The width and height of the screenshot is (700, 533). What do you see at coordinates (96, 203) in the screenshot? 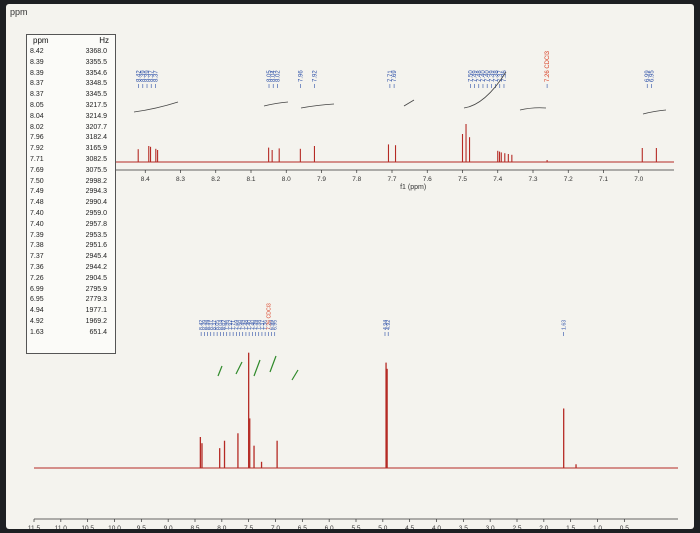
I see `row-hz: 2990.4` at bounding box center [96, 203].